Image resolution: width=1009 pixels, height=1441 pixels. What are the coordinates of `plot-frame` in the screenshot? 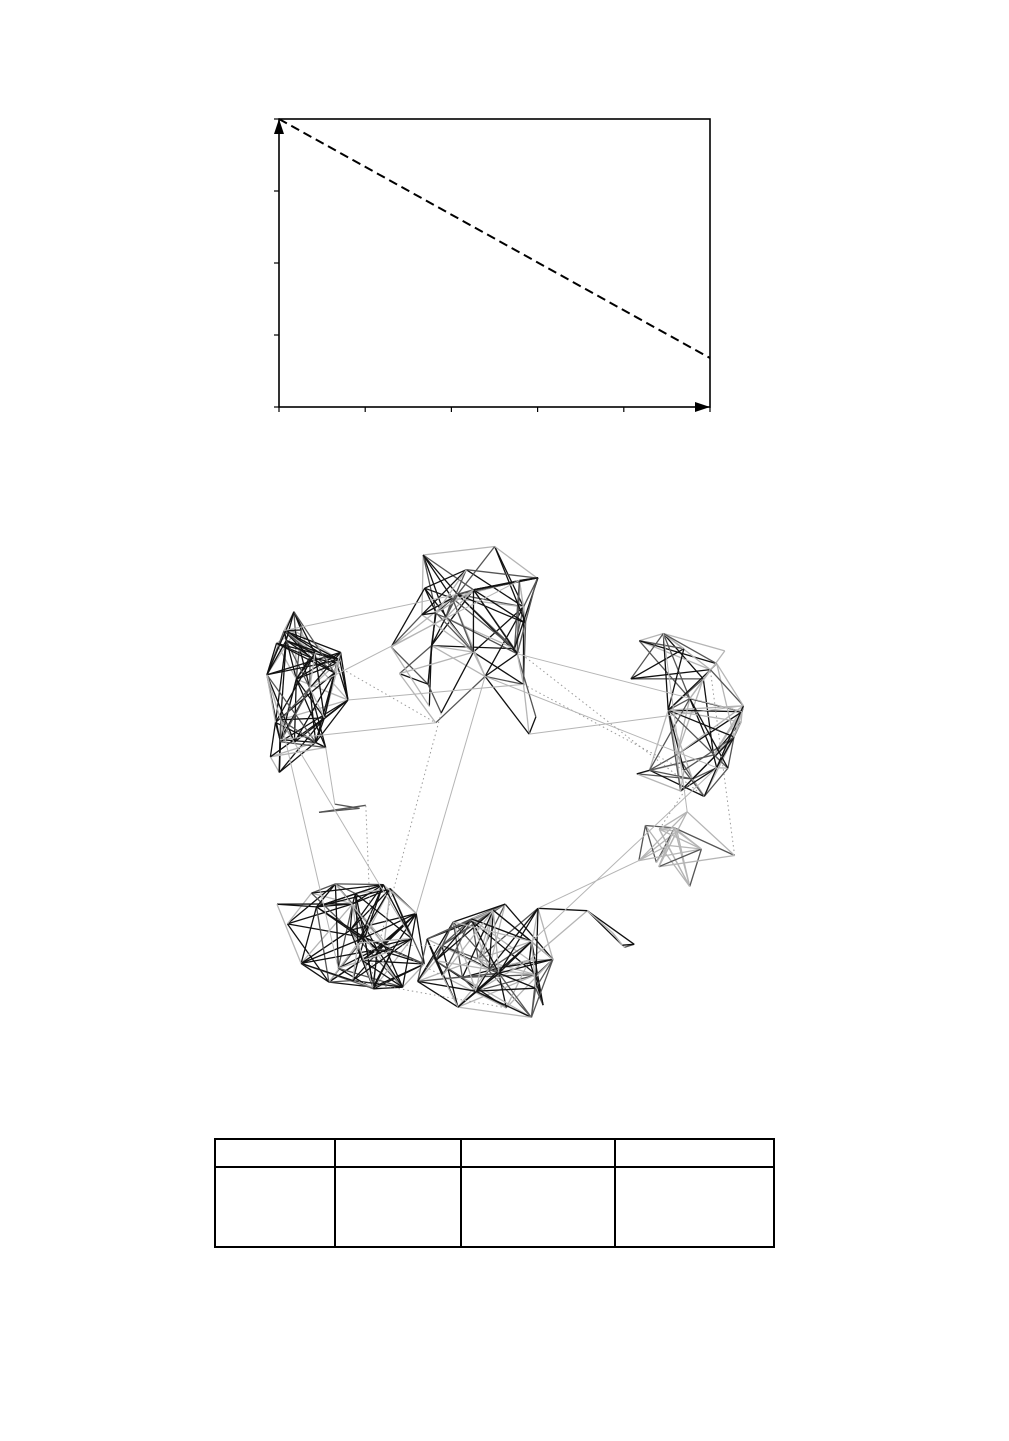 It's located at (494, 263).